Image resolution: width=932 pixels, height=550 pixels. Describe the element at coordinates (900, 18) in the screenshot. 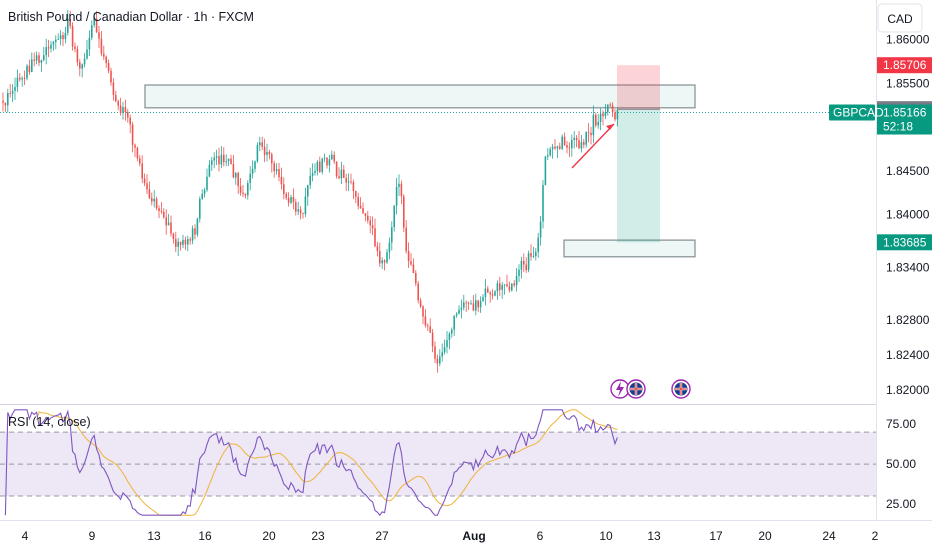

I see `currency-box: CAD` at that location.